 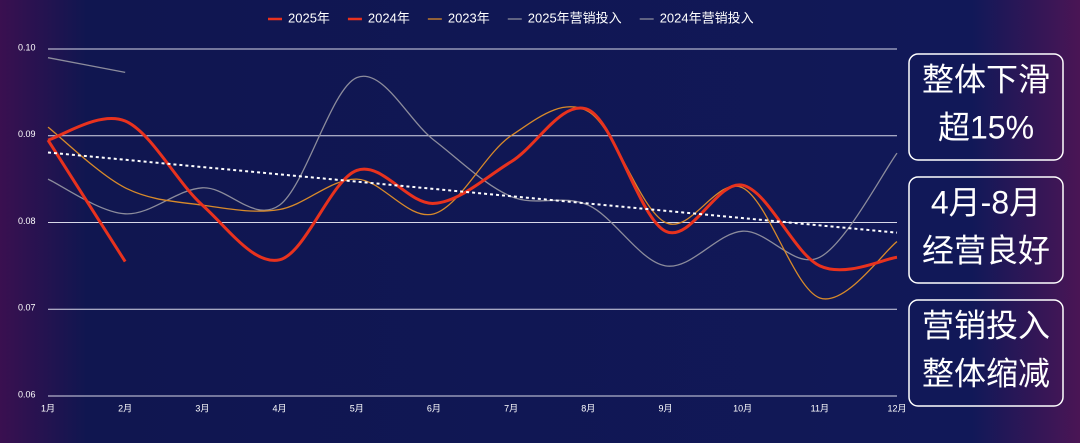 What do you see at coordinates (986, 79) in the screenshot?
I see `annotation-text: 整体下滑` at bounding box center [986, 79].